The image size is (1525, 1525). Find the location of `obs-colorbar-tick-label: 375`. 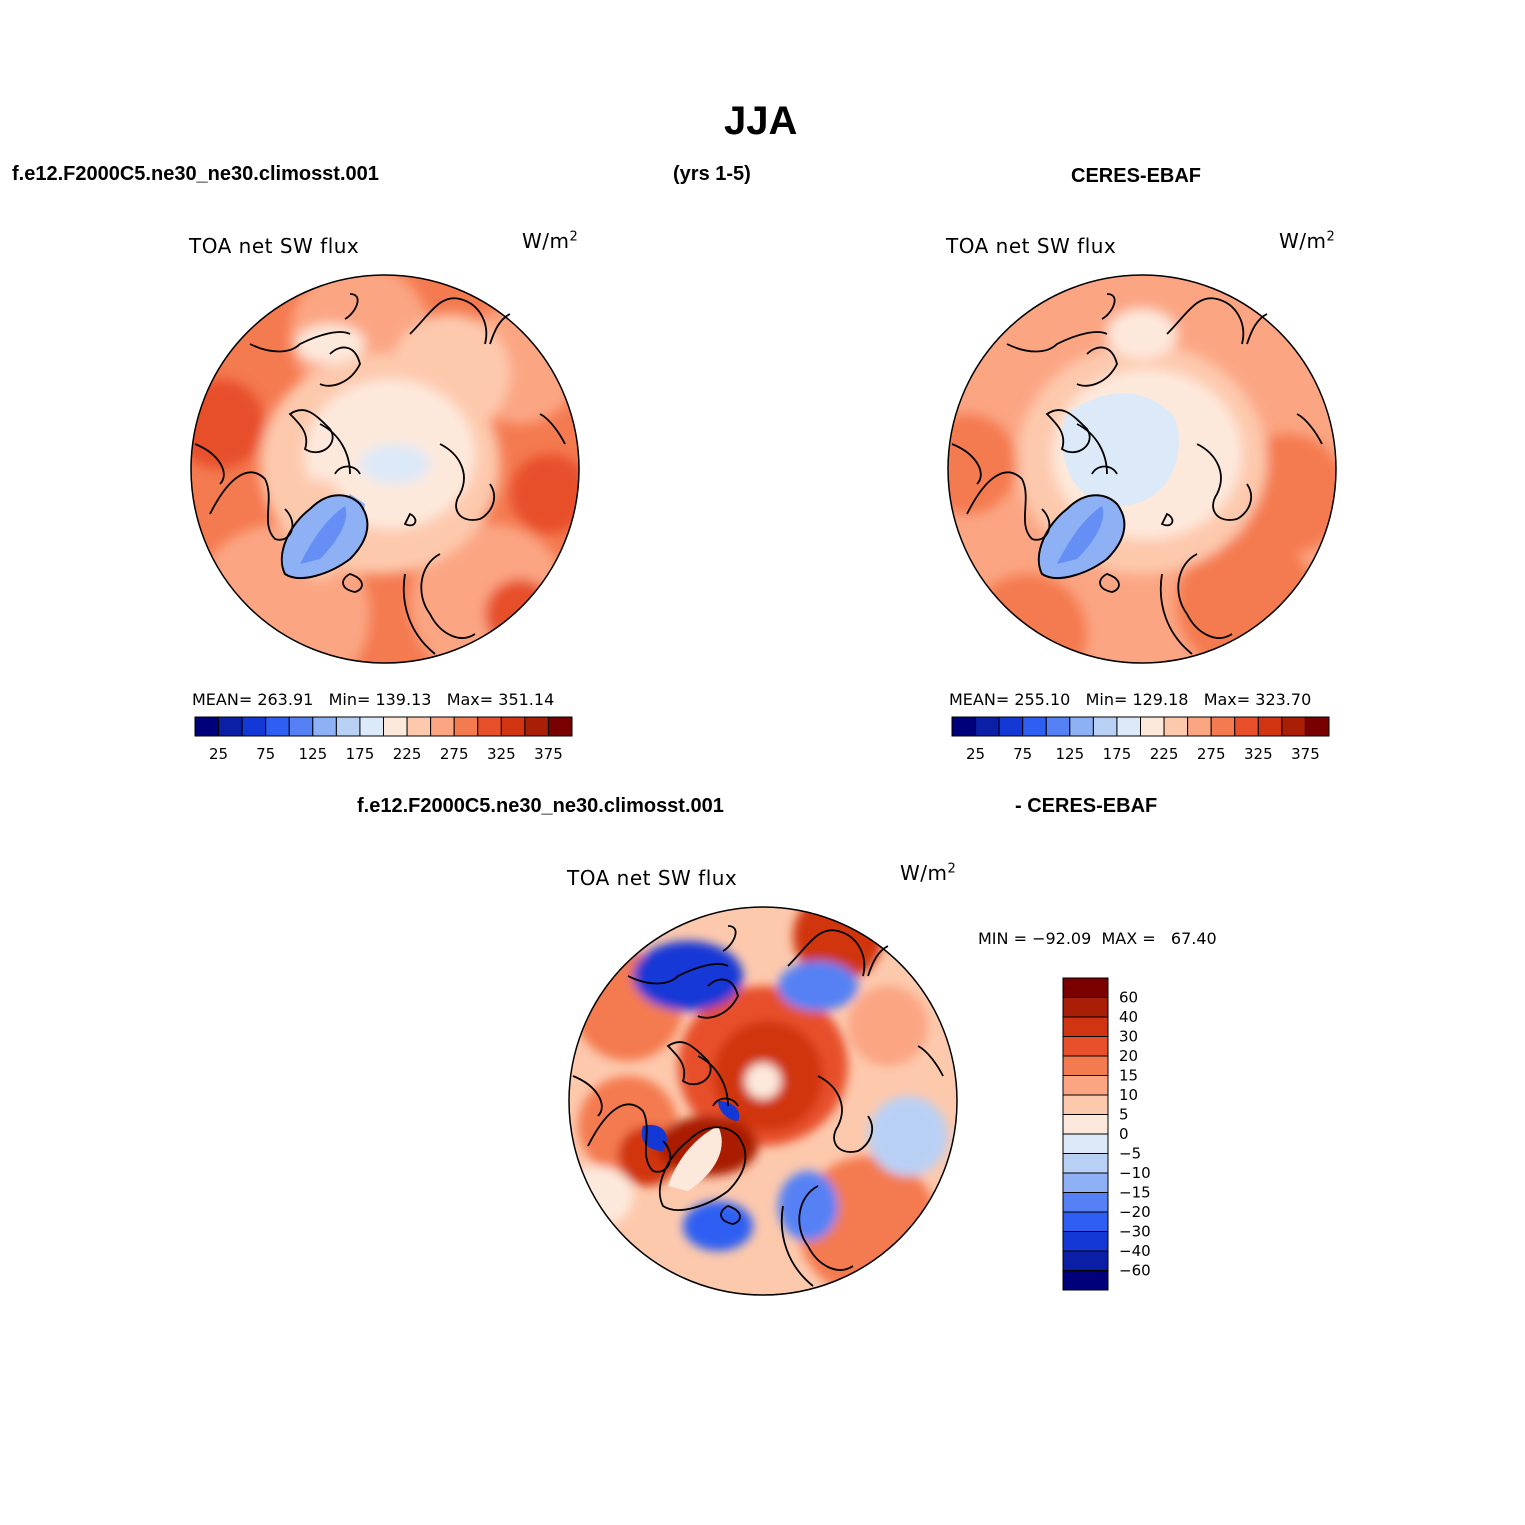

obs-colorbar-tick-label: 375 is located at coordinates (1305, 754).